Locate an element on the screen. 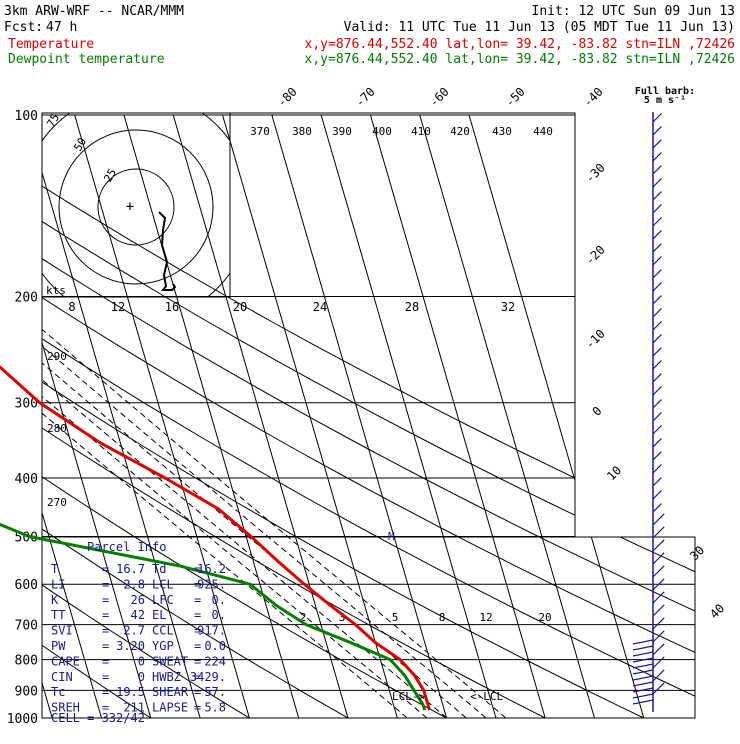  theta-label-400: 400 is located at coordinates (382, 131).